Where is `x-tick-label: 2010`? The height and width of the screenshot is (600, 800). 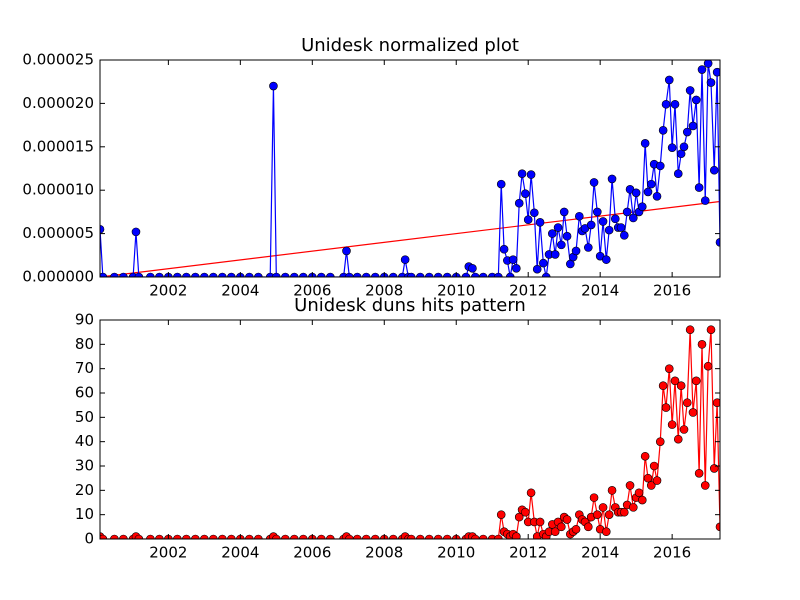 x-tick-label: 2010 is located at coordinates (456, 291).